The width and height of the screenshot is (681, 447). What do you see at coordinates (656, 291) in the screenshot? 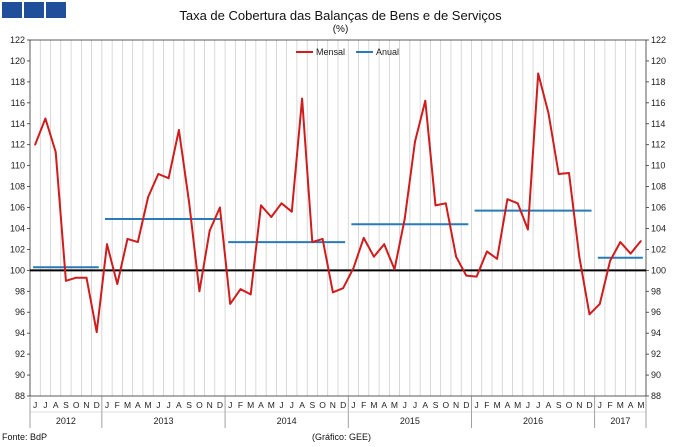
I see `y-tick-label-right: 98` at bounding box center [656, 291].